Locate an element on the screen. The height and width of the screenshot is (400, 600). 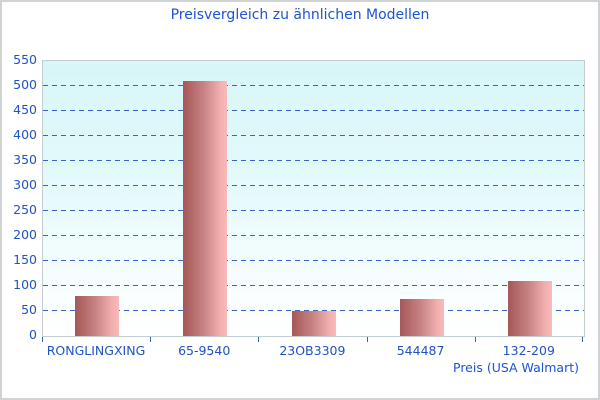
x-category-label: RONGLINGXING is located at coordinates (96, 350).